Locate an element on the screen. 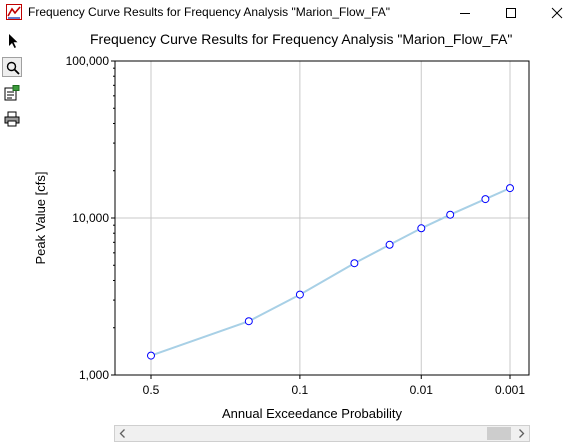 The height and width of the screenshot is (446, 580). maximize-button is located at coordinates (511, 13).